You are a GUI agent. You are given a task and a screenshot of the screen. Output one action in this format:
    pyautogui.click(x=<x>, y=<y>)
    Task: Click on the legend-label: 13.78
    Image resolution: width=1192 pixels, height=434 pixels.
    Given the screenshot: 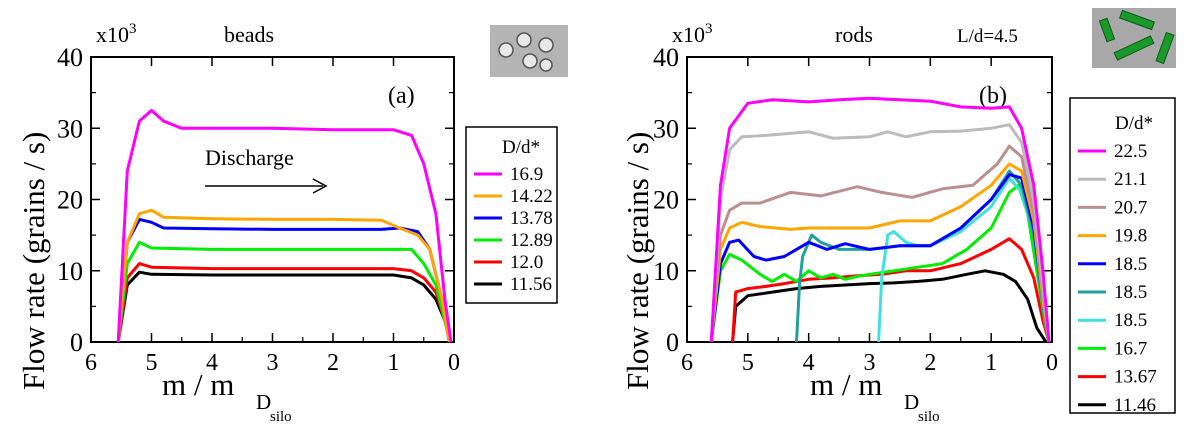 What is the action you would take?
    pyautogui.click(x=531, y=218)
    